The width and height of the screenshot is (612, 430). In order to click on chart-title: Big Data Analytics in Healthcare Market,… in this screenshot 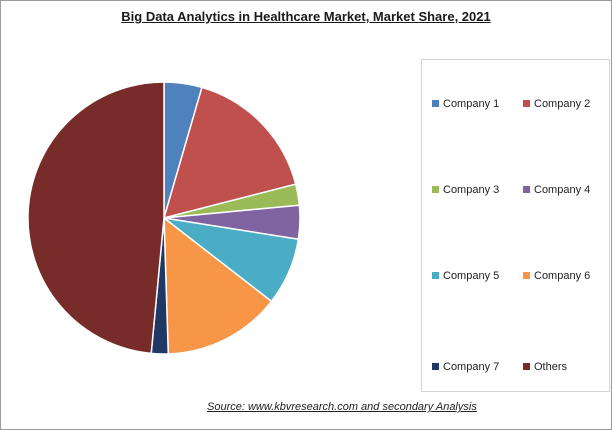, I will do `click(306, 16)`.